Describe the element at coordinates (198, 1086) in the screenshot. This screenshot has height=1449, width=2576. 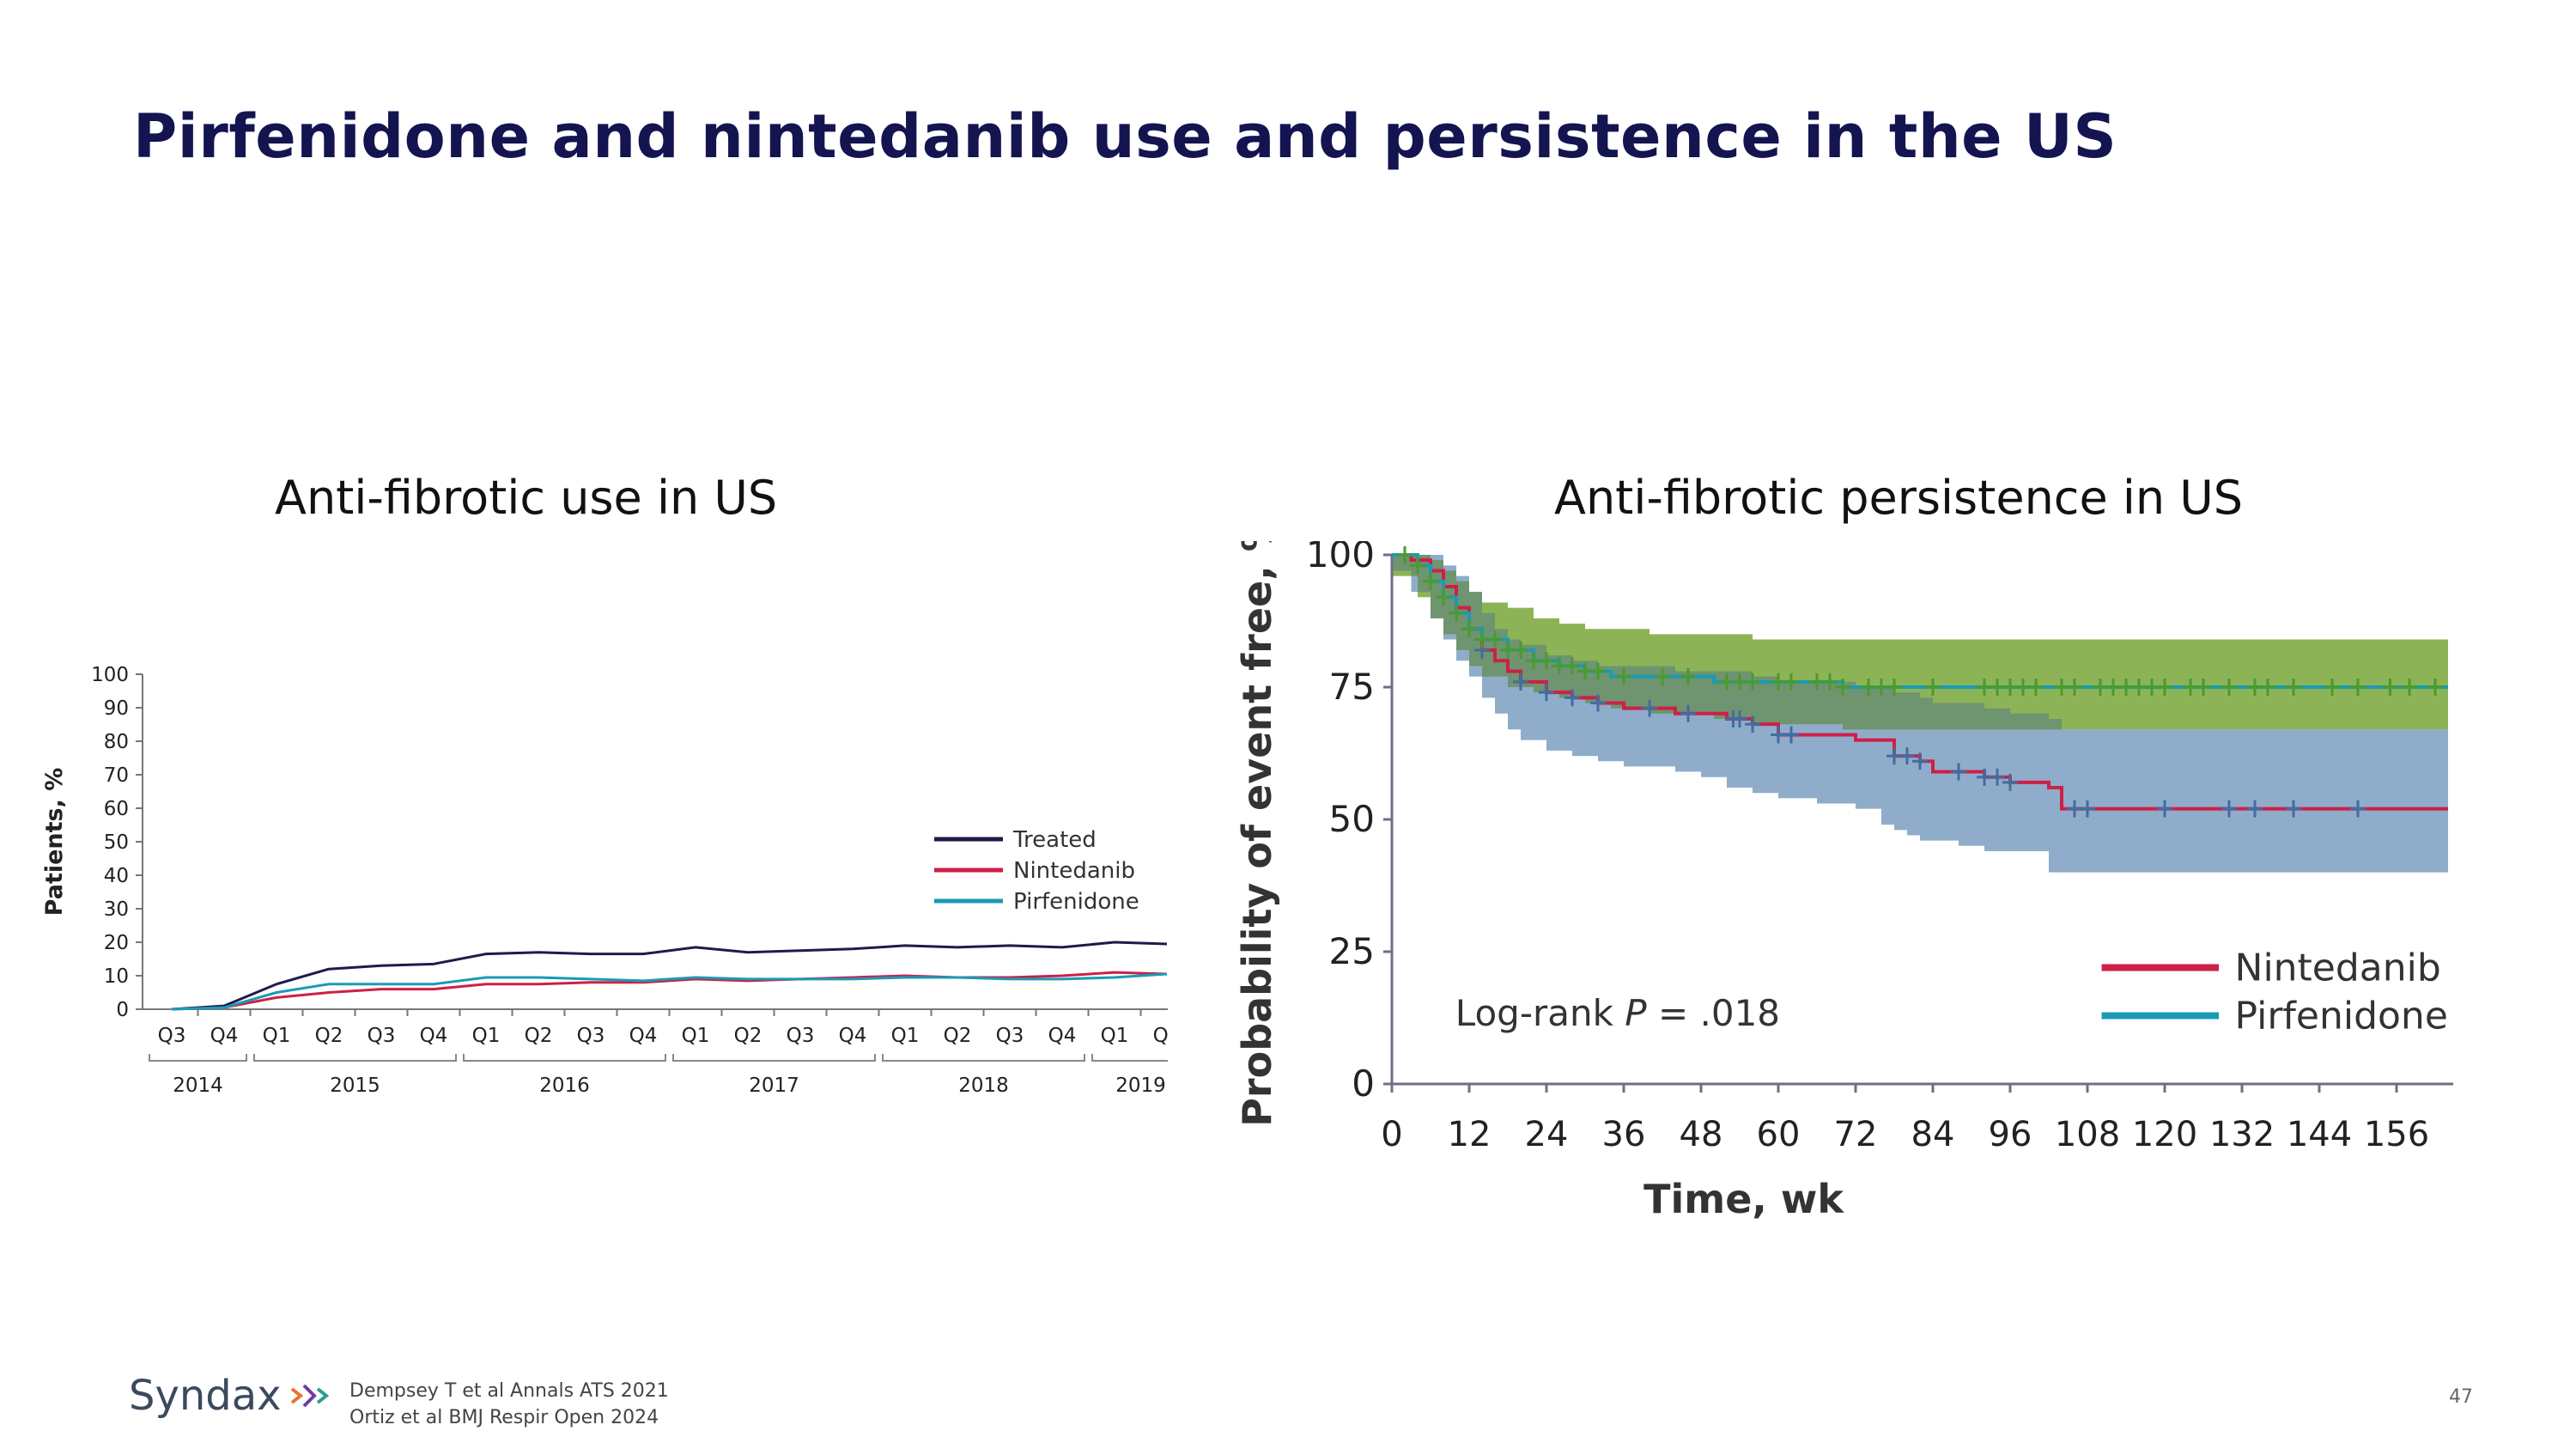
I see `year-label: 2014` at that location.